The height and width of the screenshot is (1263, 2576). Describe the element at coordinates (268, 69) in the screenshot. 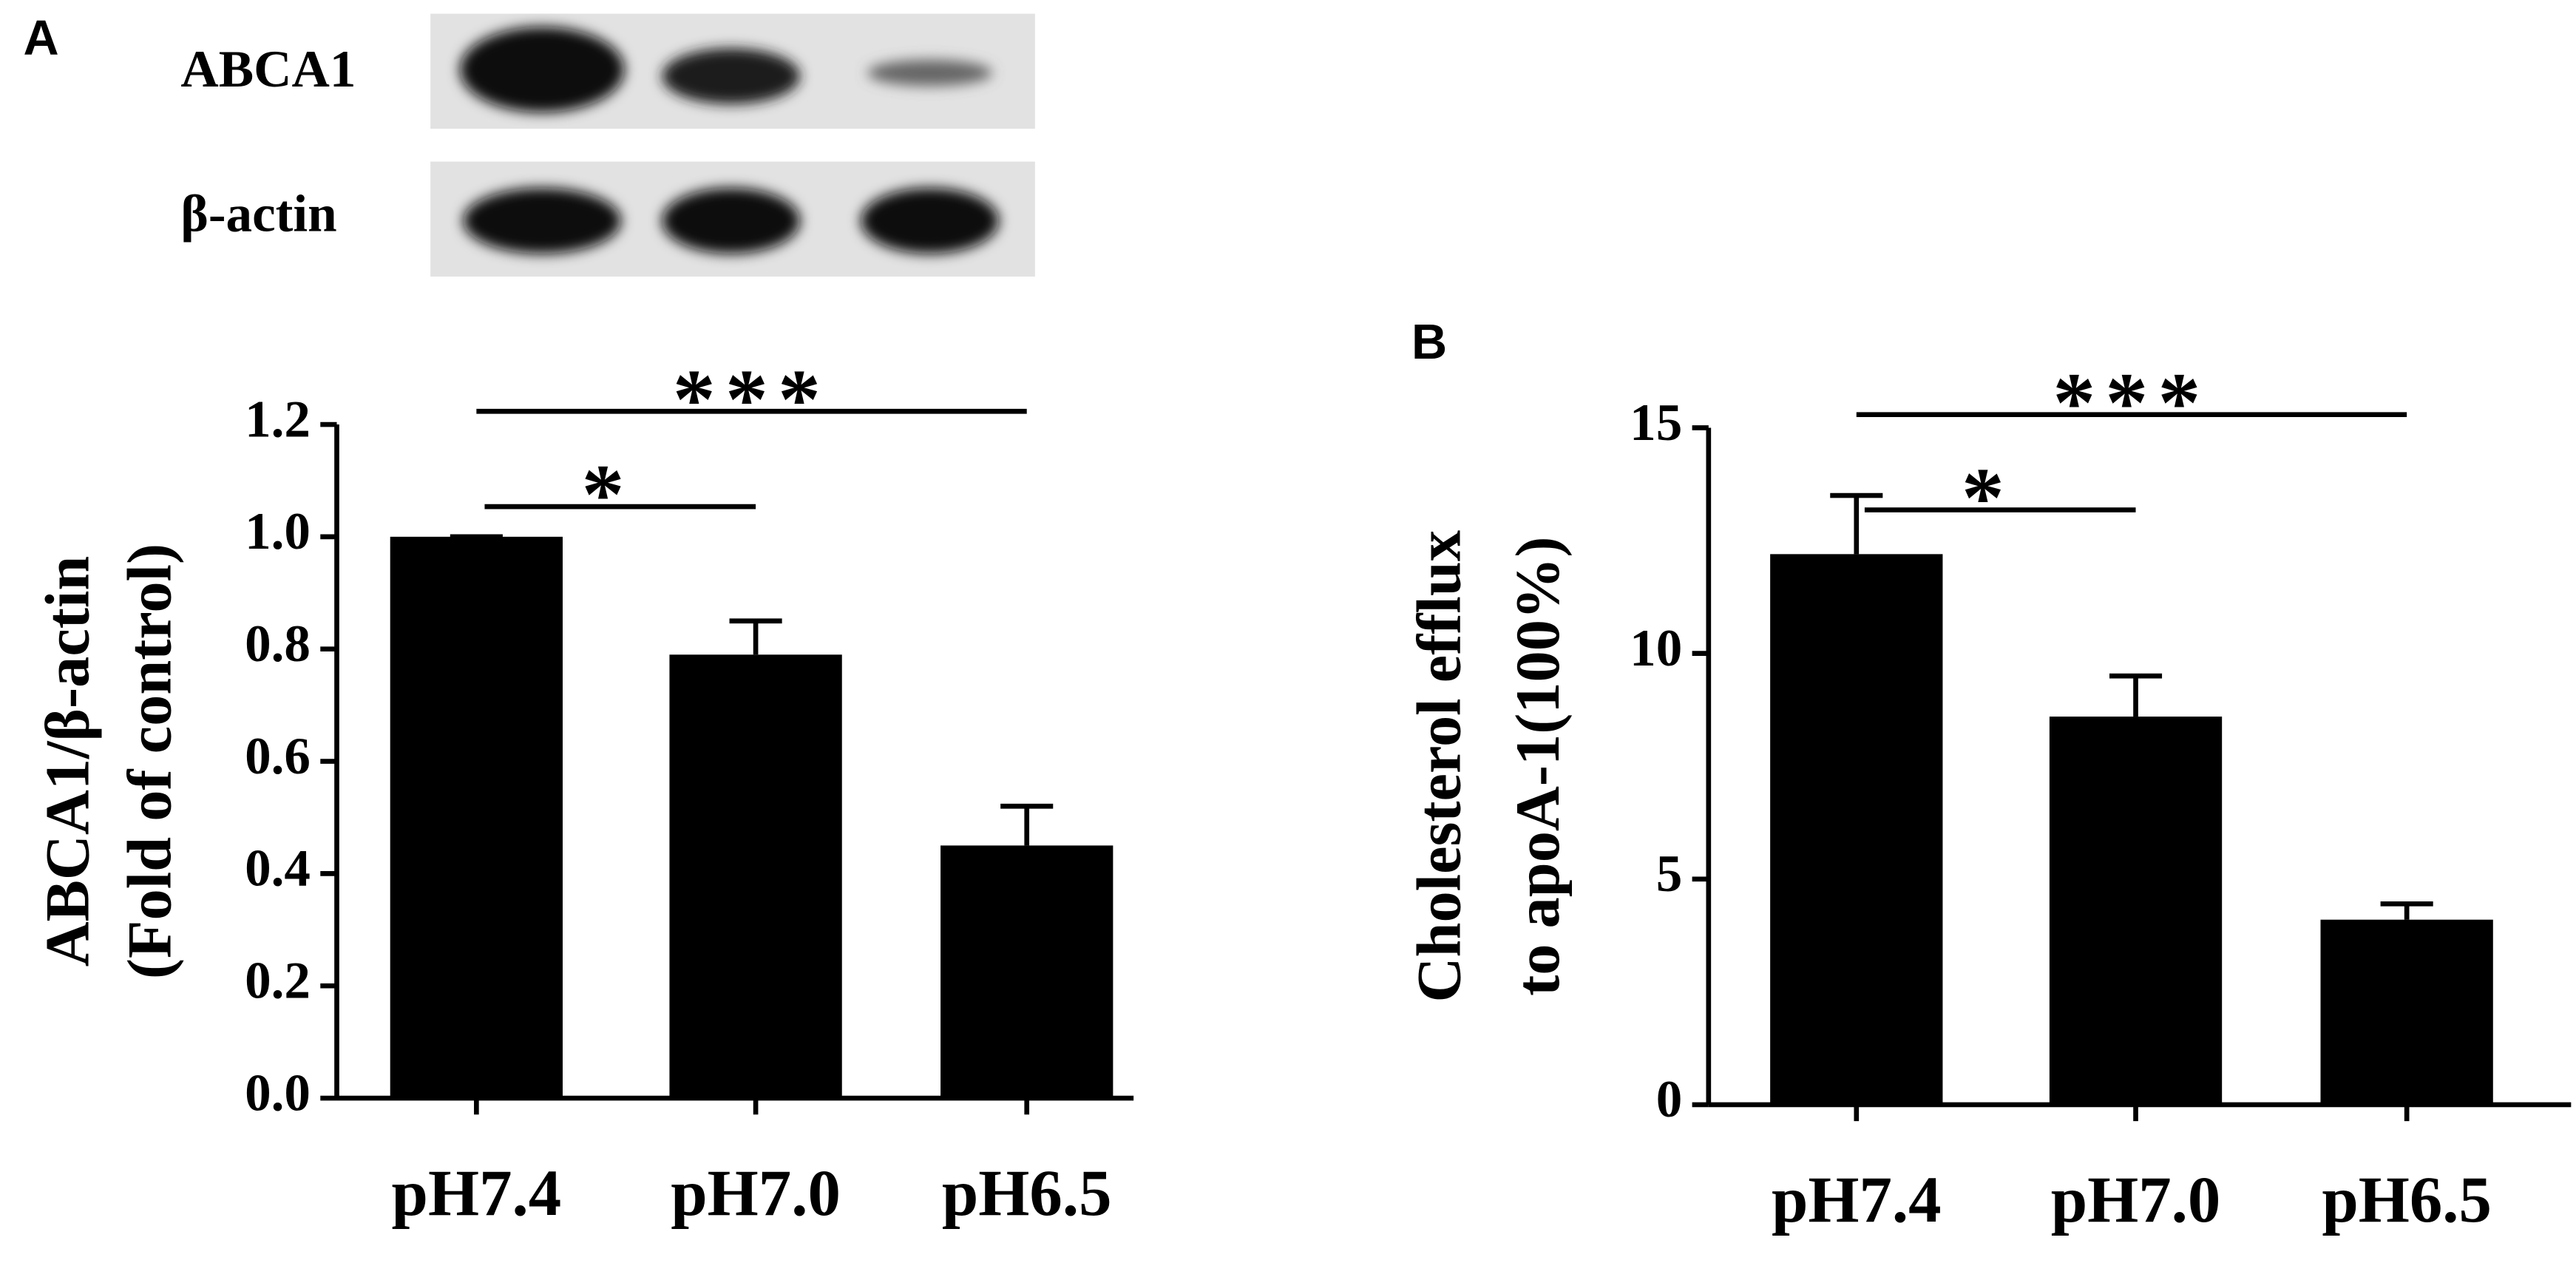

I see `blot-label: ABCA1` at that location.